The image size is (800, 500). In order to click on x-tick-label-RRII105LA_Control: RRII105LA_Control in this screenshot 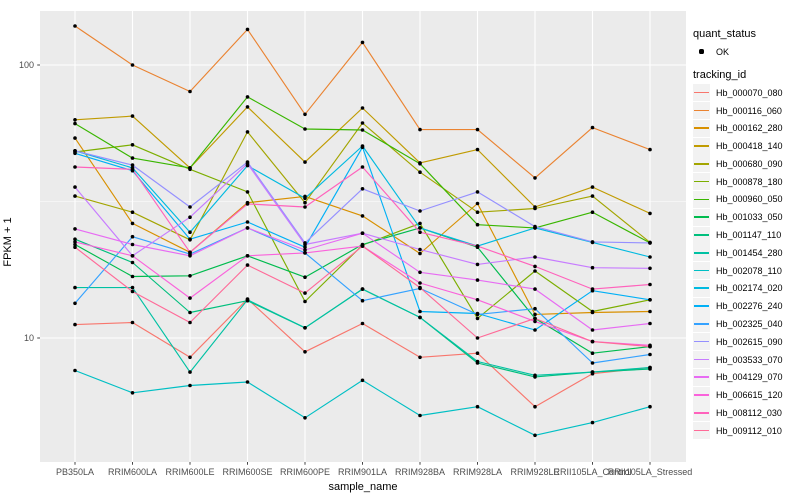, I will do `click(592, 472)`.